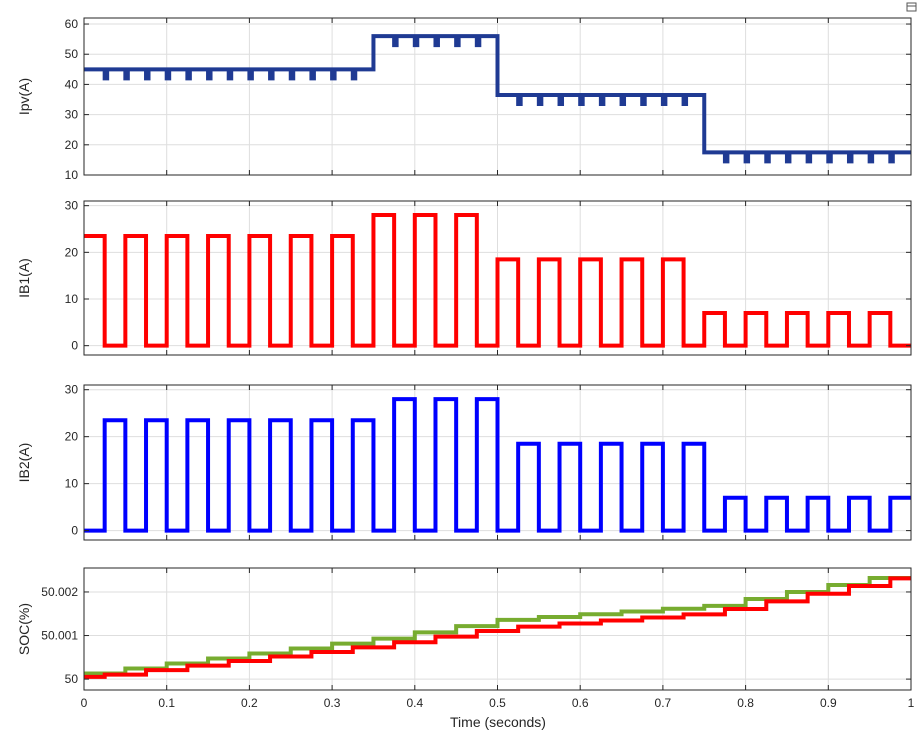  Describe the element at coordinates (24, 463) in the screenshot. I see `y-axis-label: IB2(A)` at that location.